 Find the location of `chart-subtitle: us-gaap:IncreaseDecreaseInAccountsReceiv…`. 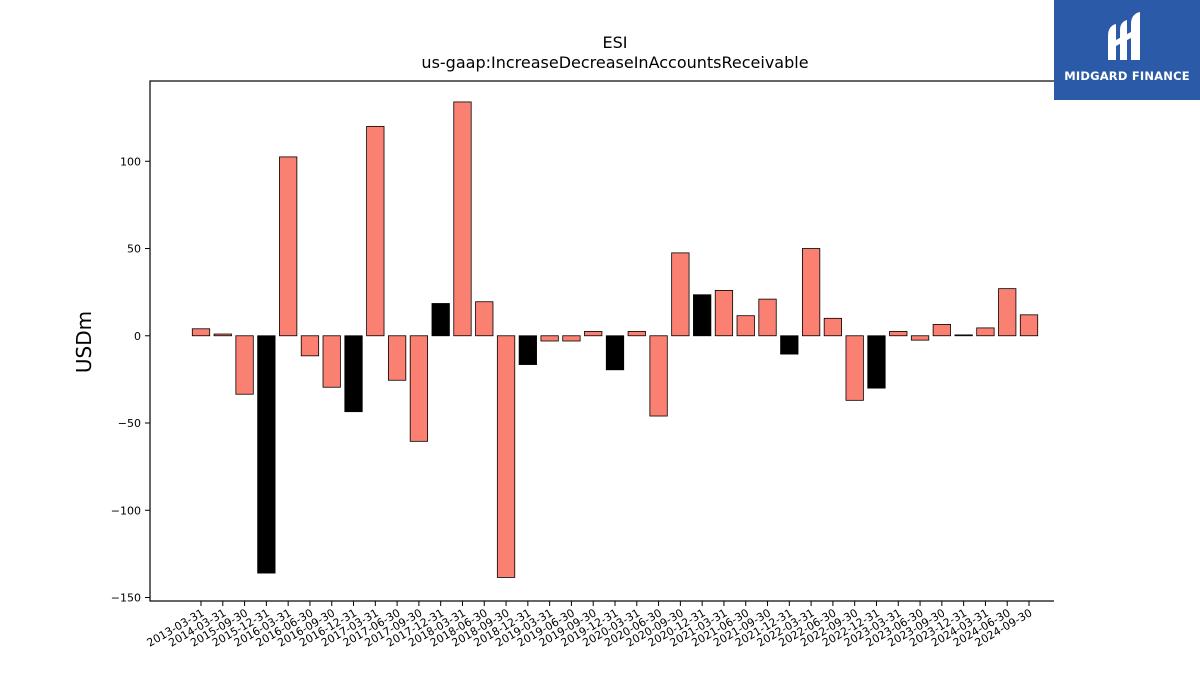

chart-subtitle: us-gaap:IncreaseDecreaseInAccountsReceiv… is located at coordinates (614, 62).